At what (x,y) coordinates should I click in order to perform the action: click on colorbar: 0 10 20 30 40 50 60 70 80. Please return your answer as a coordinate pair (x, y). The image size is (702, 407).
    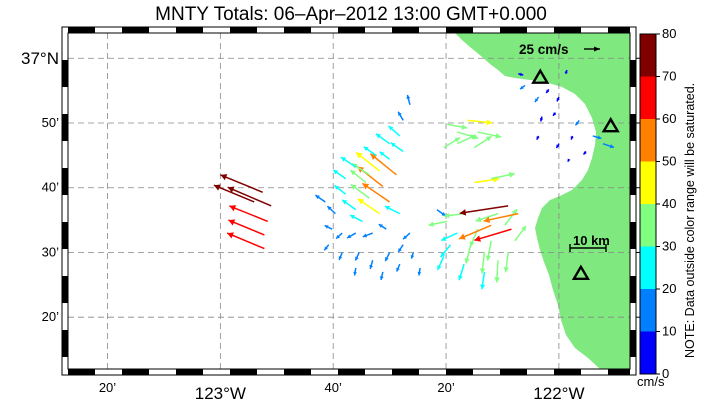
    Looking at the image, I should click on (657, 203).